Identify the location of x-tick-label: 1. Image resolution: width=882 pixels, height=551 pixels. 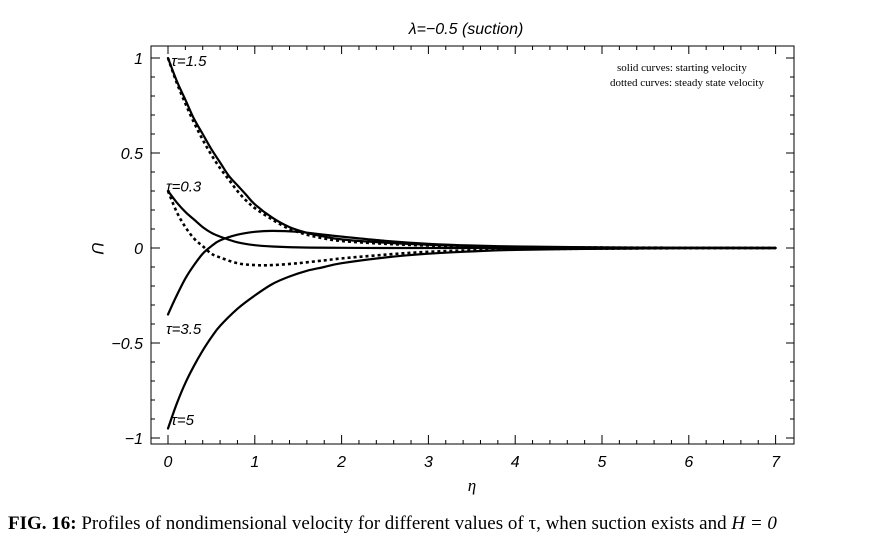
(254, 462).